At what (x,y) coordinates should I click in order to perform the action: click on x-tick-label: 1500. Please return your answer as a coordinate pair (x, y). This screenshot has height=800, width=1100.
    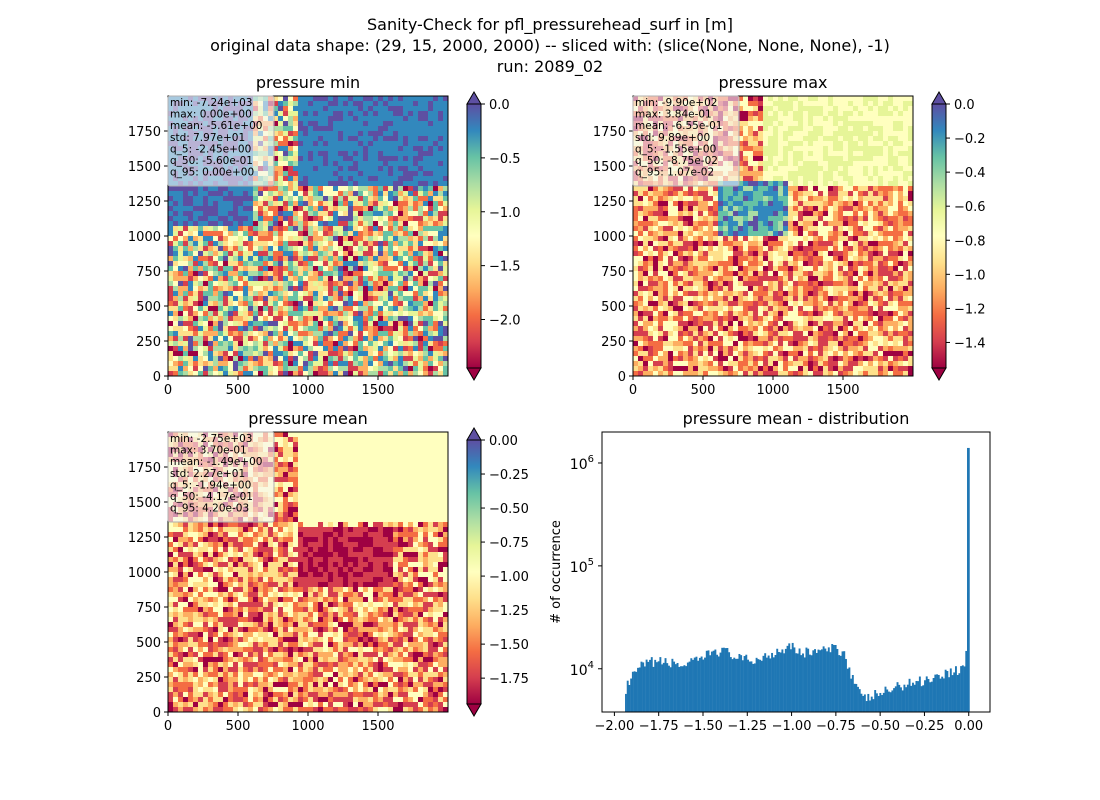
    Looking at the image, I should click on (842, 390).